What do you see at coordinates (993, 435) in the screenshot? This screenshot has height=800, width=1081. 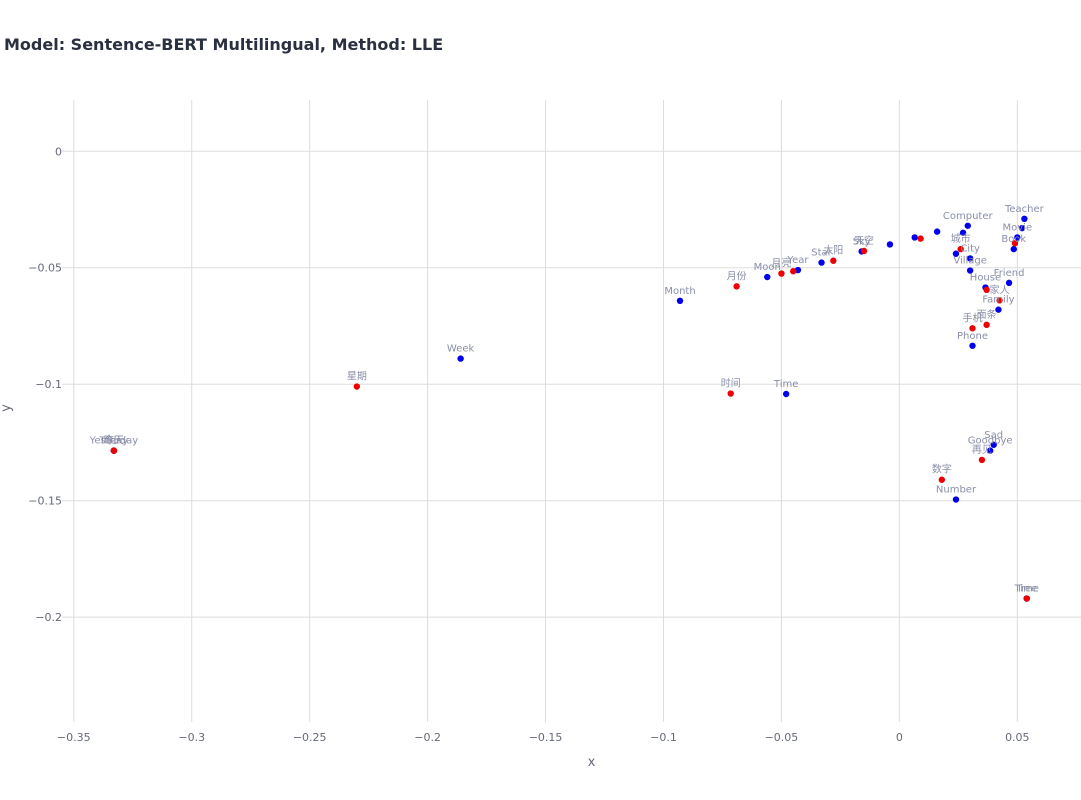 I see `point-label: Sad` at bounding box center [993, 435].